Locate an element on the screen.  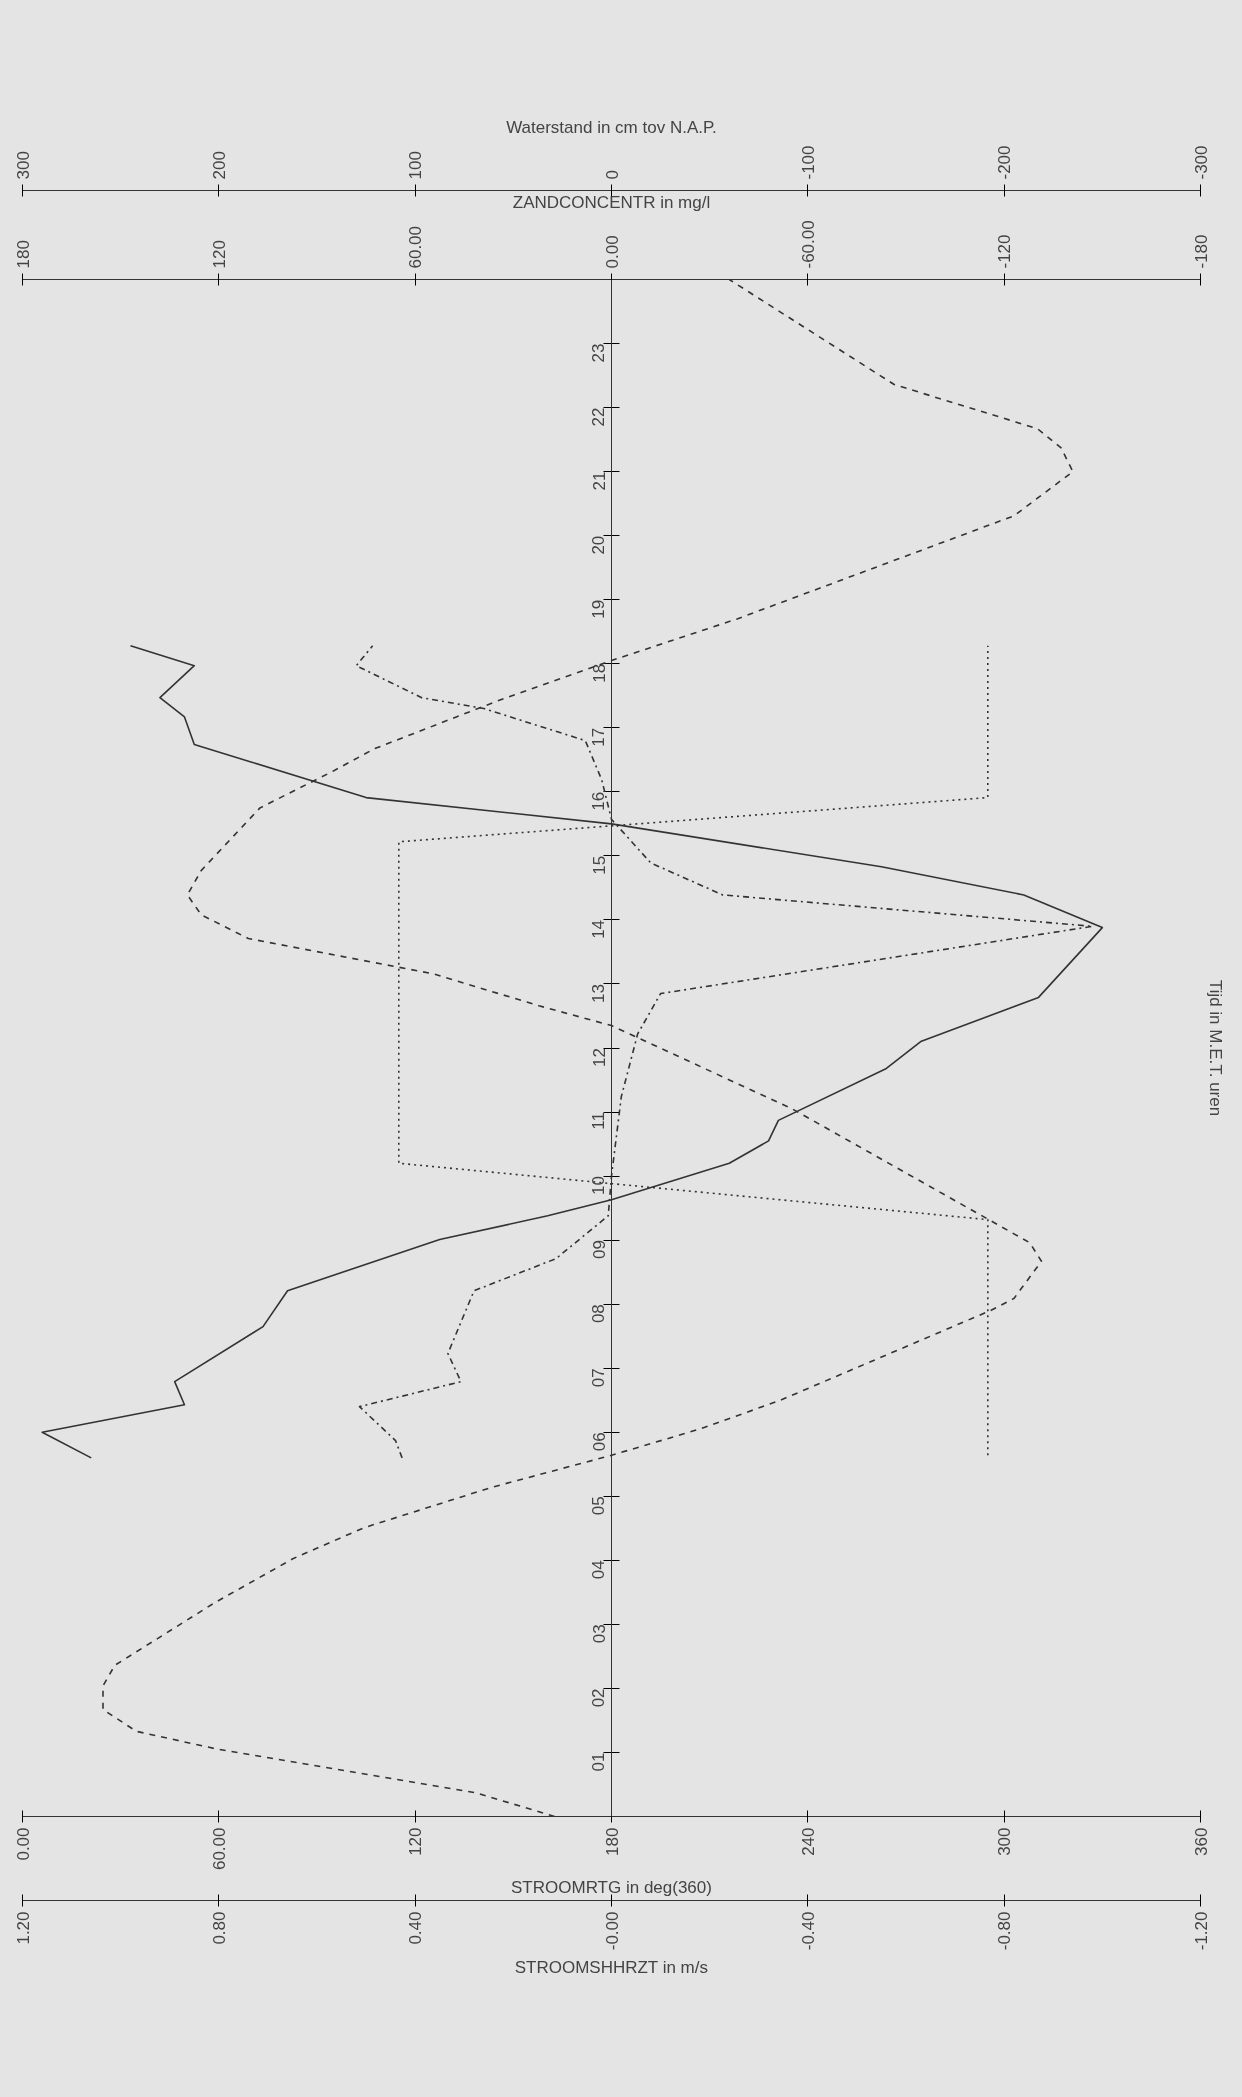
y-axis-title: Tijd in M.E.T. uren is located at coordinates (1215, 1048).